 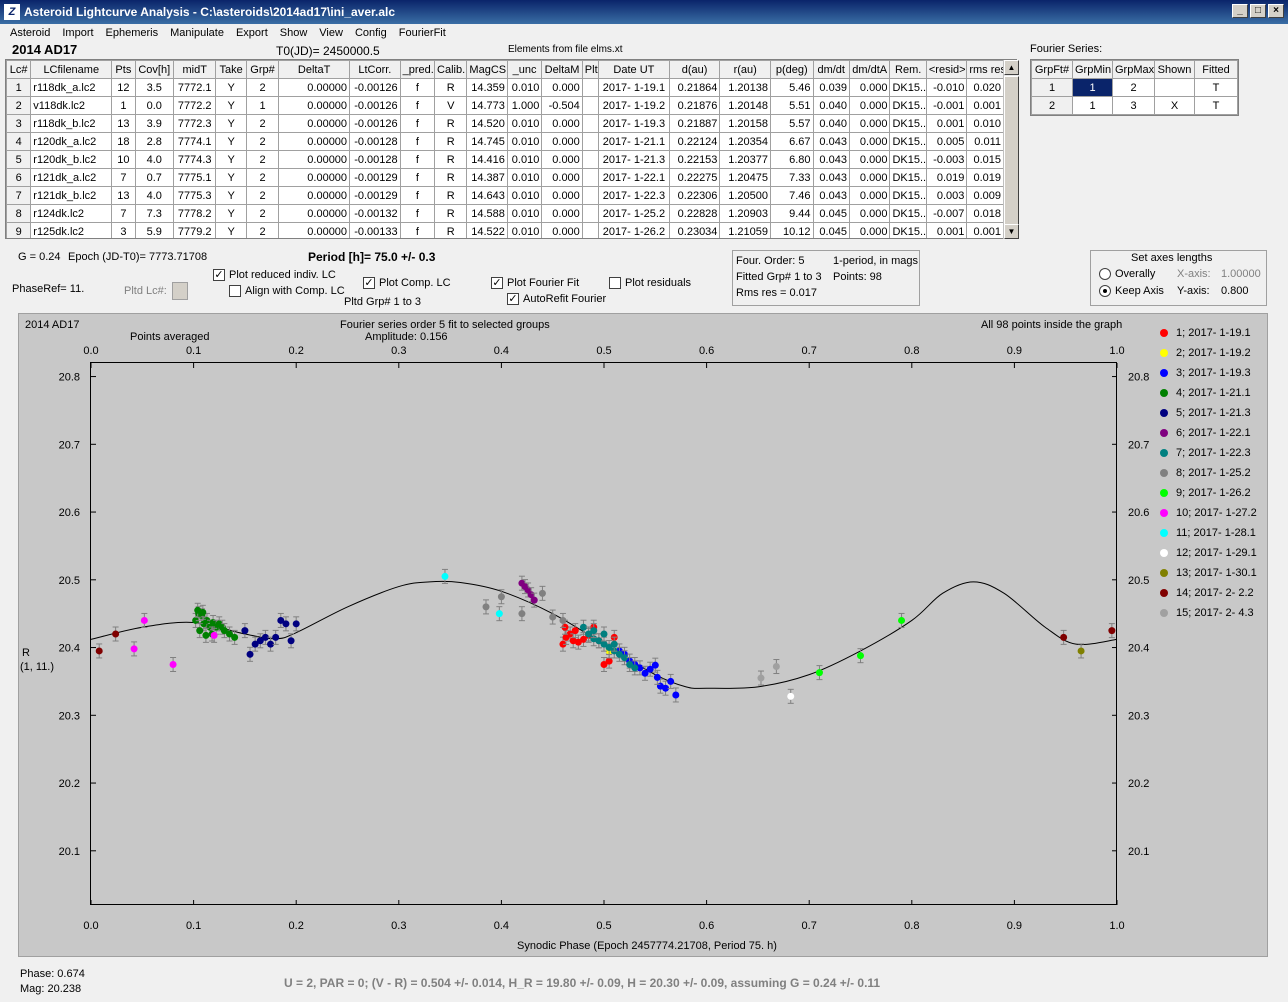 I want to click on table-cell: 7775.3, so click(x=194, y=195).